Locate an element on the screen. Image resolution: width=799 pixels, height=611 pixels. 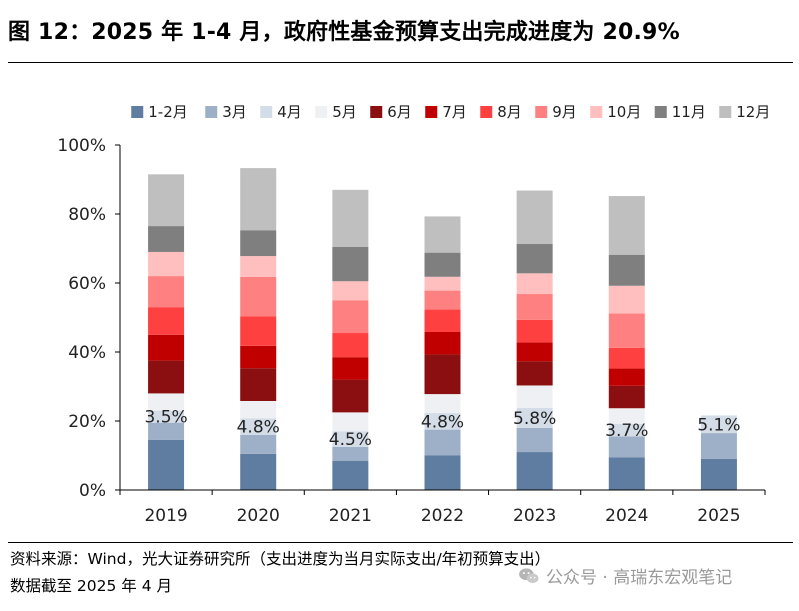
legend-label: 6月 is located at coordinates (399, 112).